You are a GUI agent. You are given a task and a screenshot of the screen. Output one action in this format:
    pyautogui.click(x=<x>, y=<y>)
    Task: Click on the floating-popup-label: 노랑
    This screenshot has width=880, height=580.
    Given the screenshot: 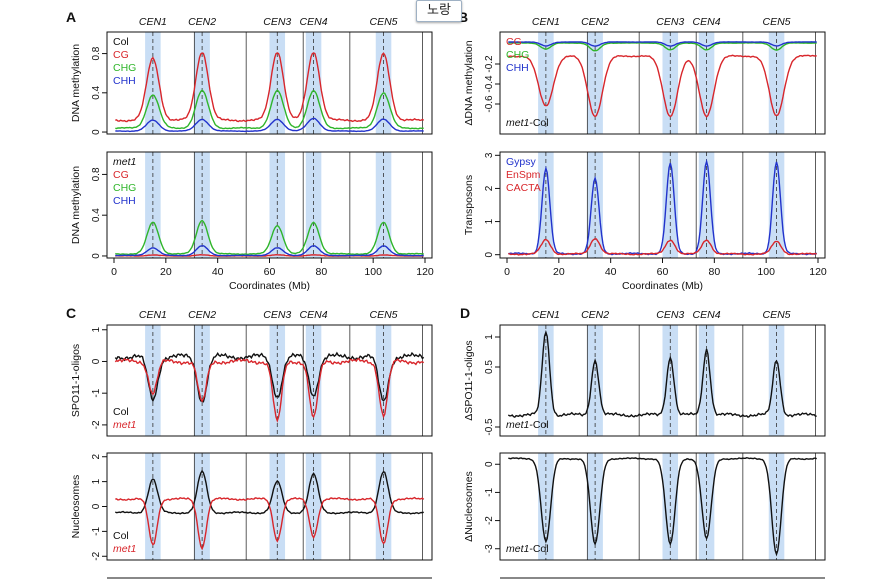 What is the action you would take?
    pyautogui.click(x=439, y=11)
    